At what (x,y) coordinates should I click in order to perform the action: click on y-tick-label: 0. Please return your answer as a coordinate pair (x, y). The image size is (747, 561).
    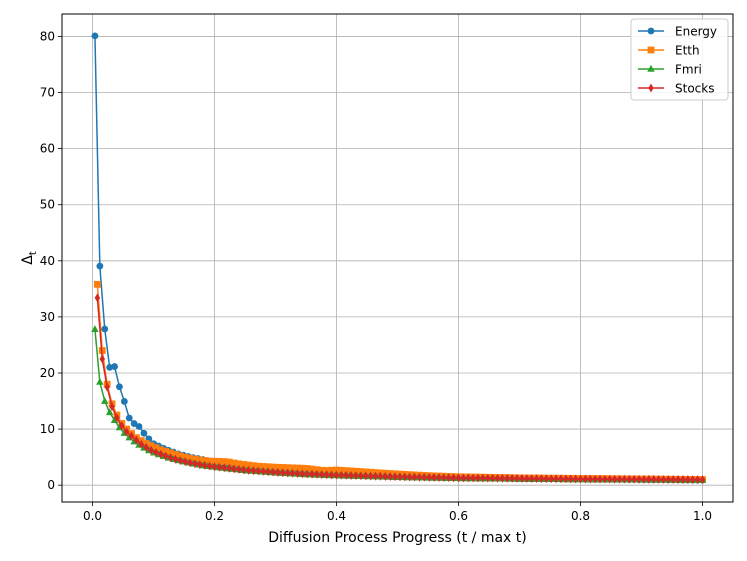
    Looking at the image, I should click on (51, 485).